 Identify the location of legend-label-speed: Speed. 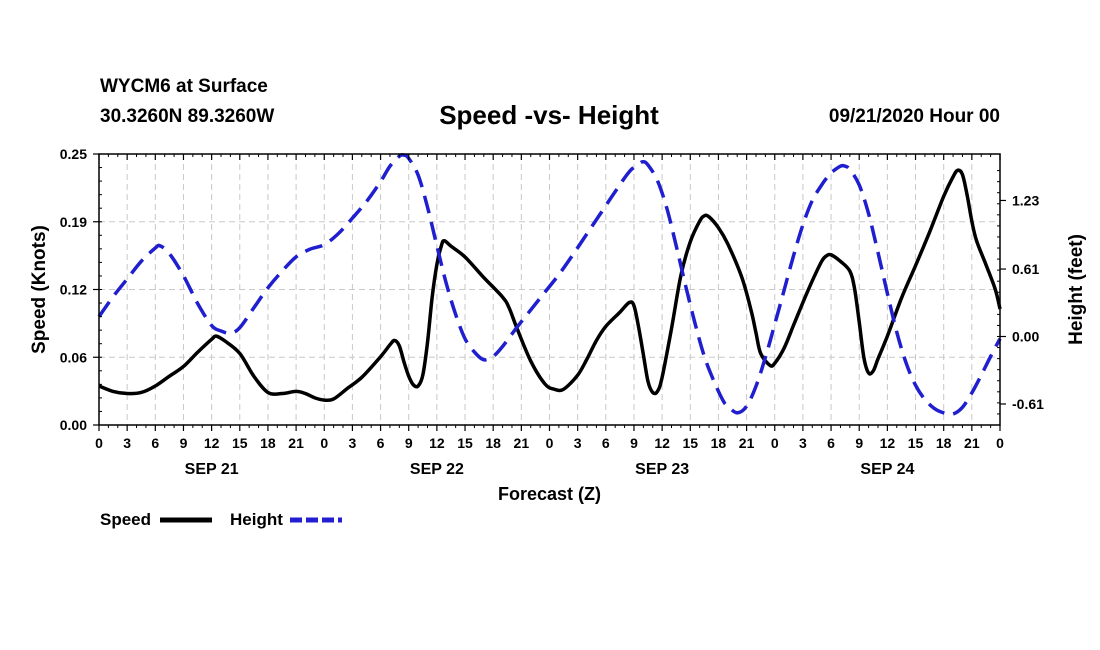
(125, 519).